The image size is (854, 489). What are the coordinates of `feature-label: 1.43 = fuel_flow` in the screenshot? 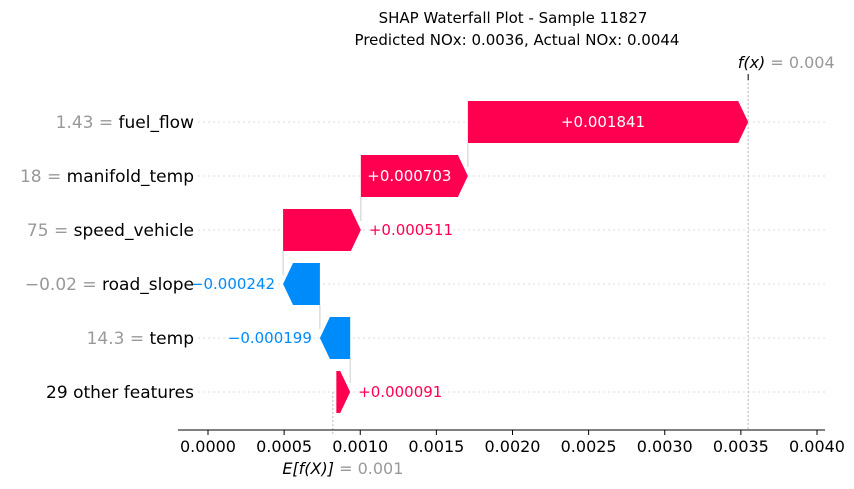 It's located at (125, 123).